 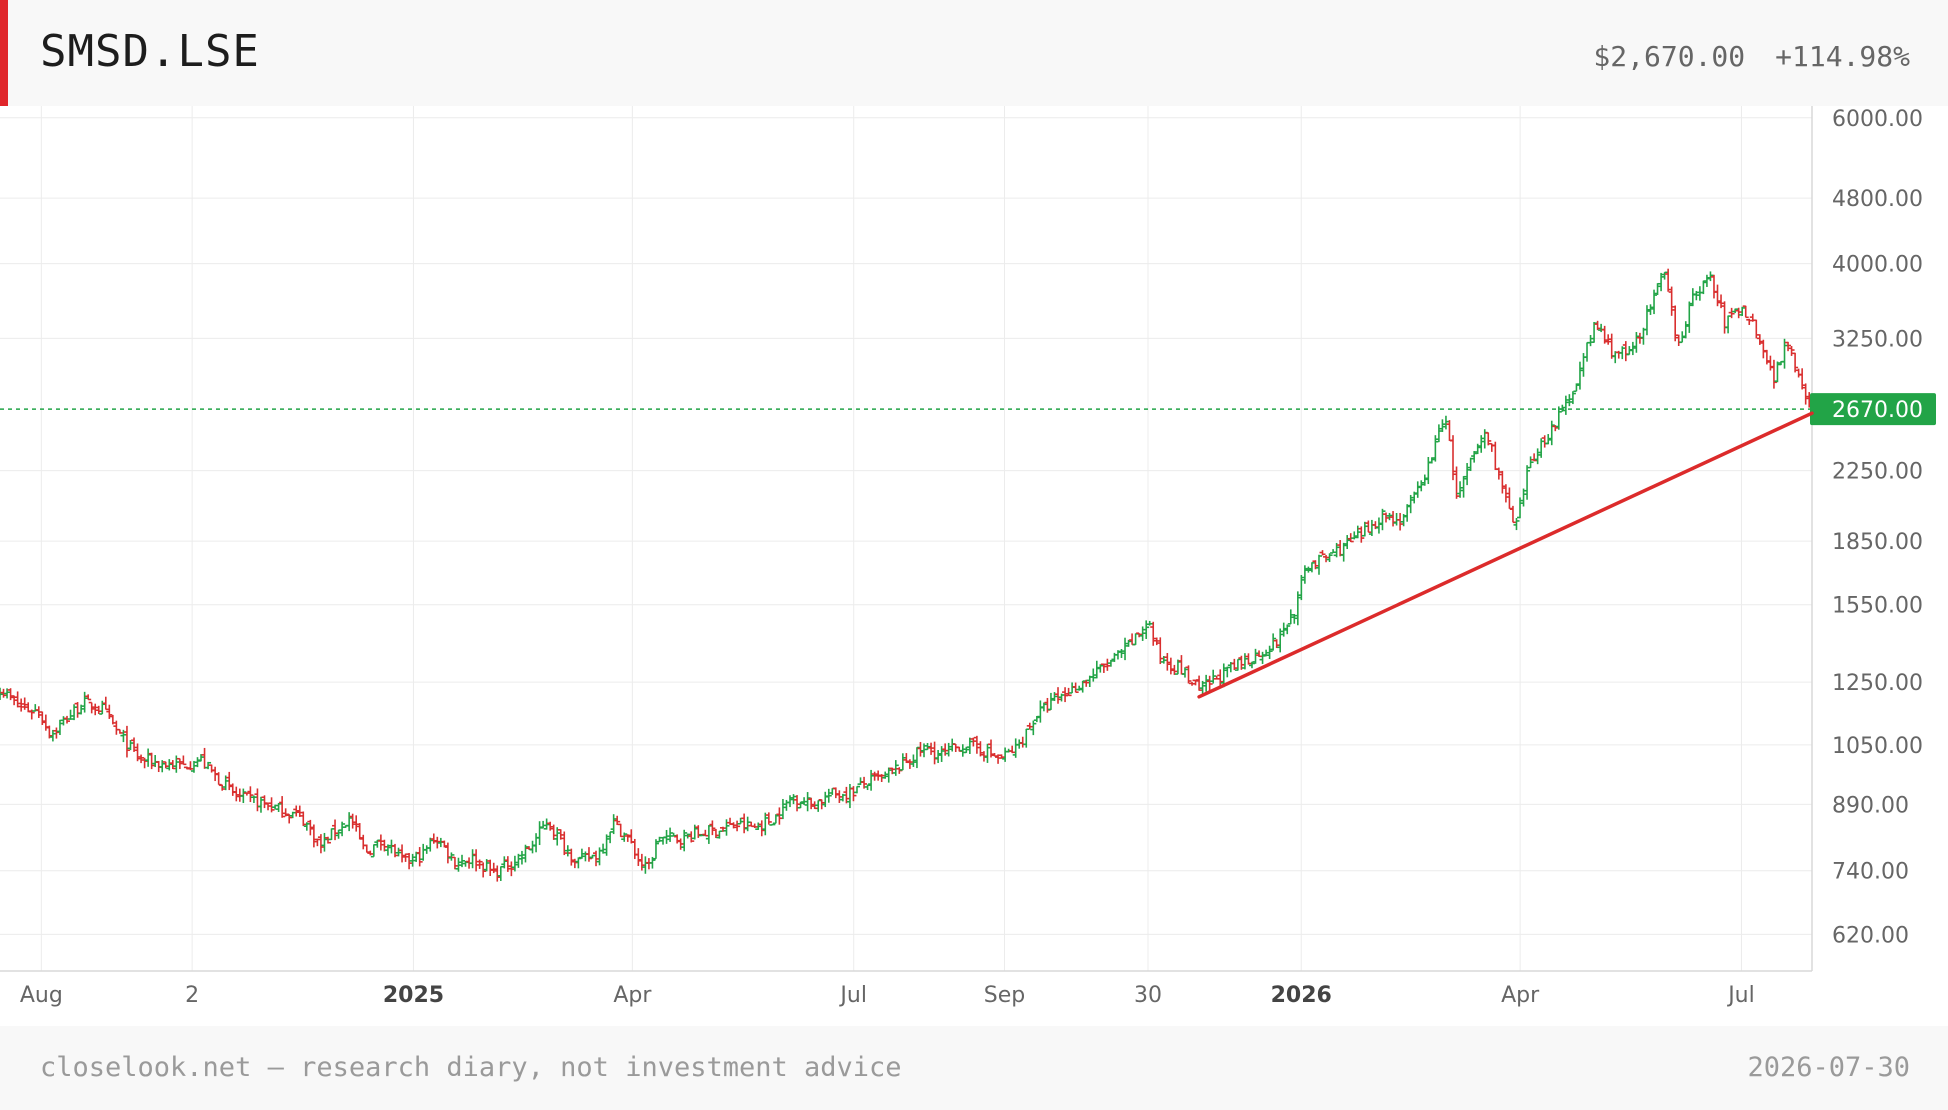 I want to click on y-tick-label: 4800.00, so click(x=1877, y=199).